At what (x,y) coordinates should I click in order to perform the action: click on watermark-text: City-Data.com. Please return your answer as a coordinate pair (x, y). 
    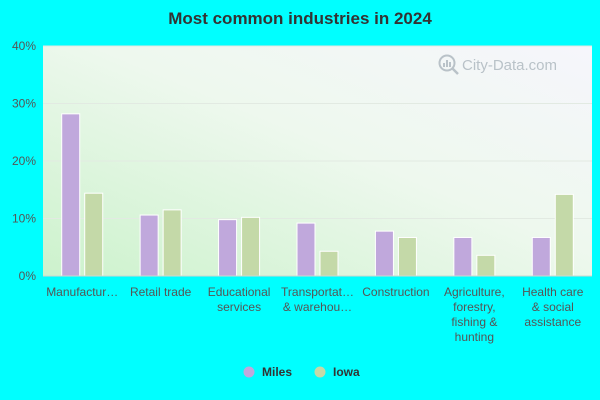
    Looking at the image, I should click on (509, 65).